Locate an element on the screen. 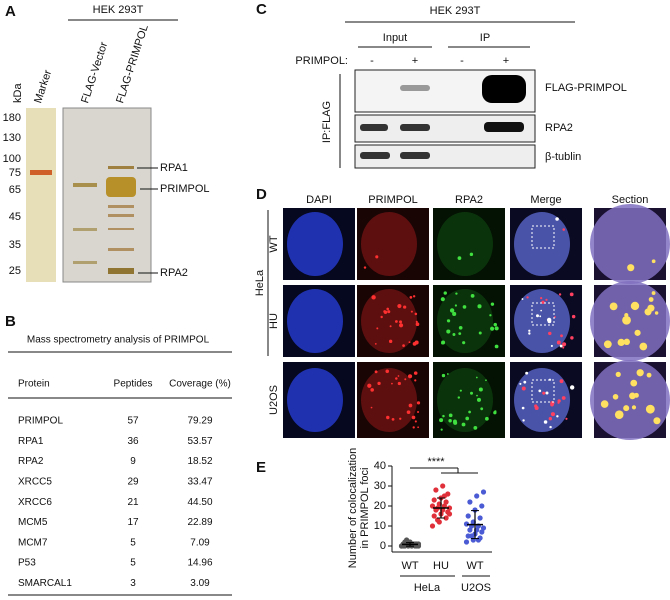 The height and width of the screenshot is (600, 670). table-cell: 36 is located at coordinates (133, 441).